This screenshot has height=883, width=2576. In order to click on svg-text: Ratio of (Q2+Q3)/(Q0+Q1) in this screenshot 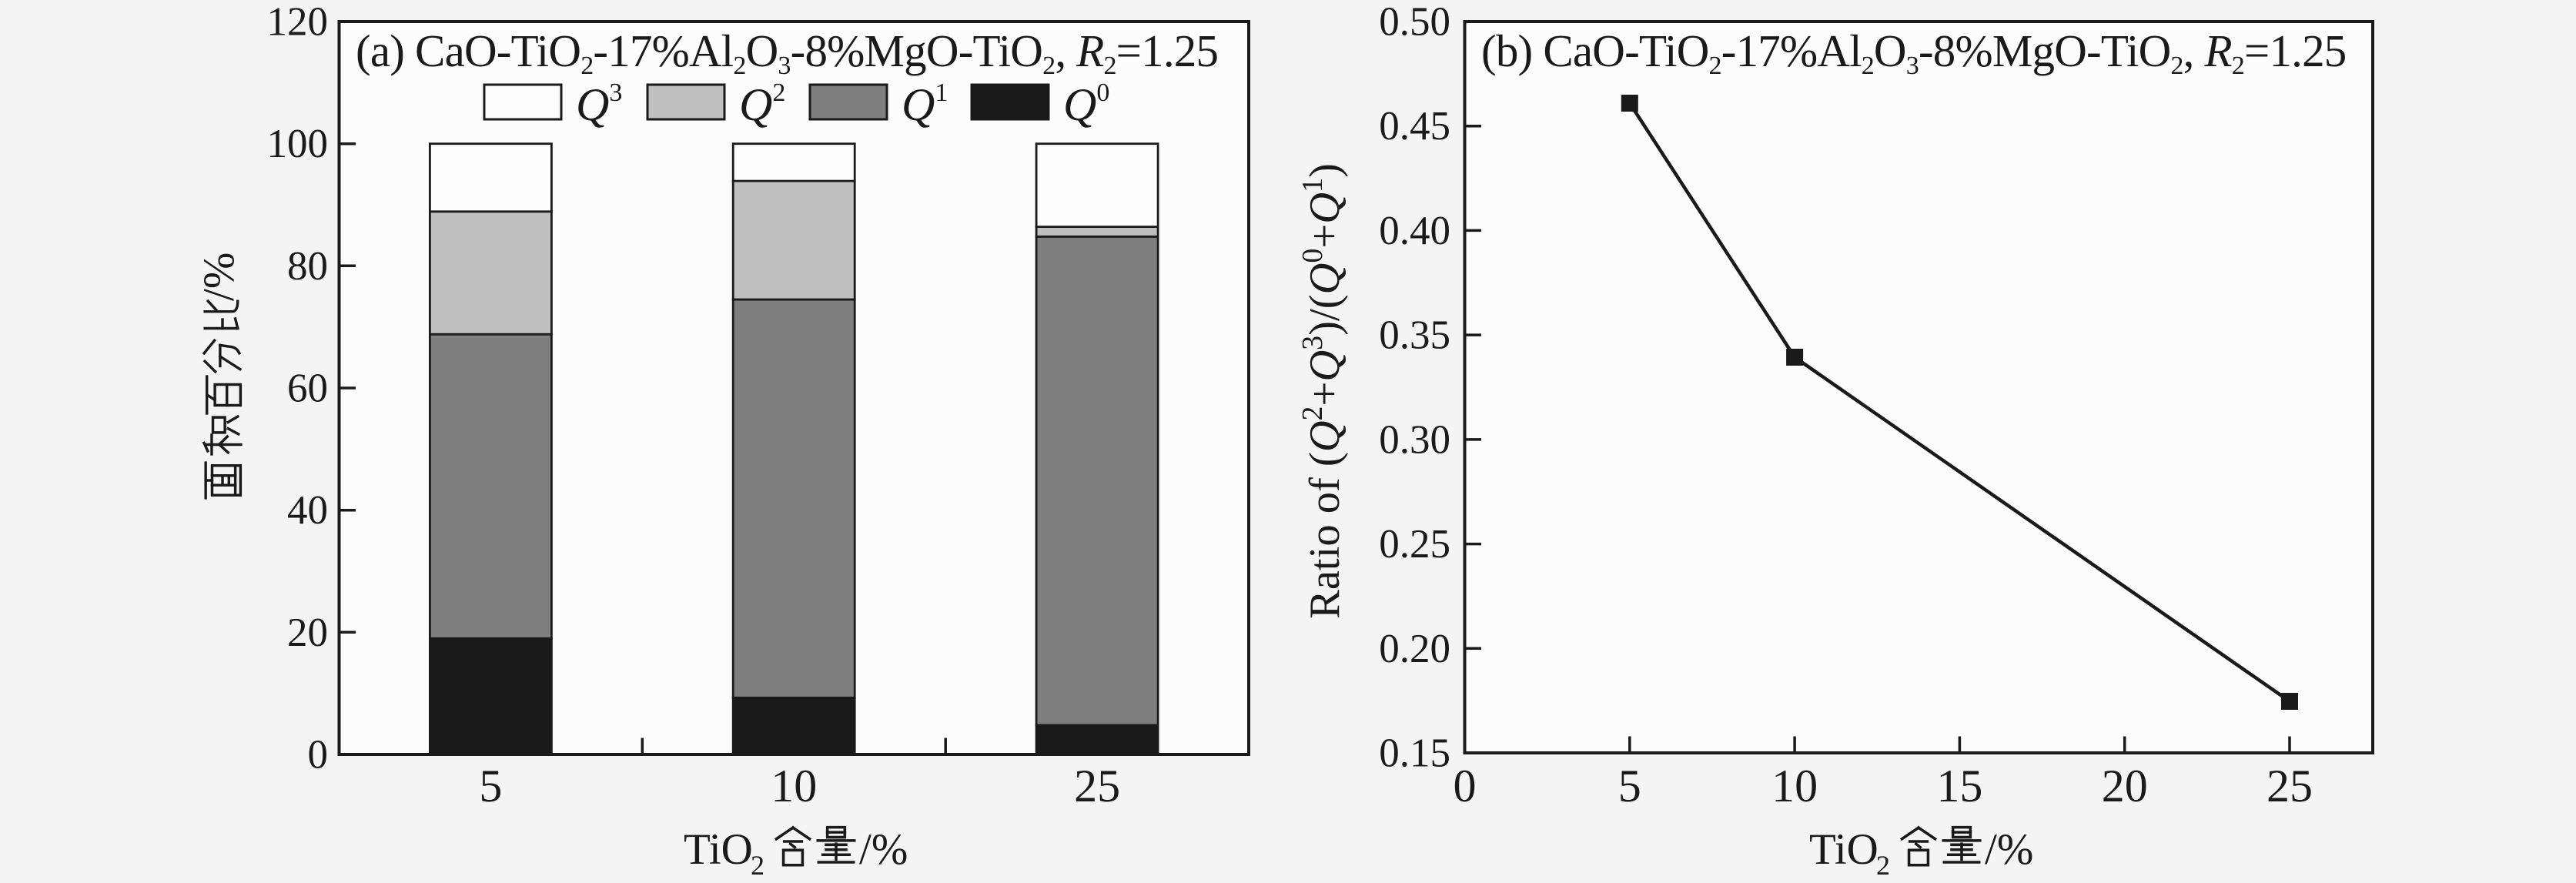, I will do `click(1323, 391)`.